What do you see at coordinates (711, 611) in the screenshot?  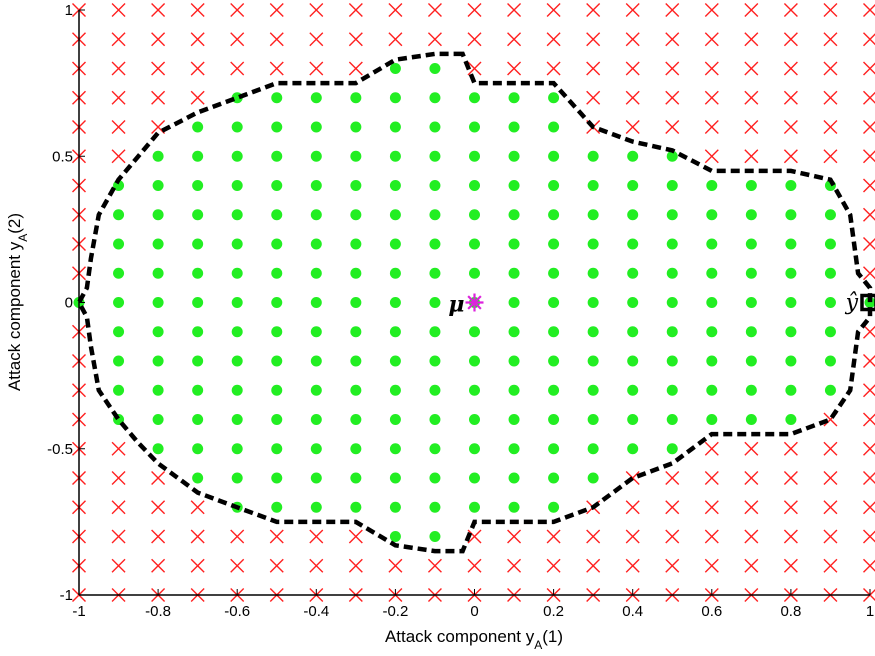 I see `x-tick-label: 0.6` at bounding box center [711, 611].